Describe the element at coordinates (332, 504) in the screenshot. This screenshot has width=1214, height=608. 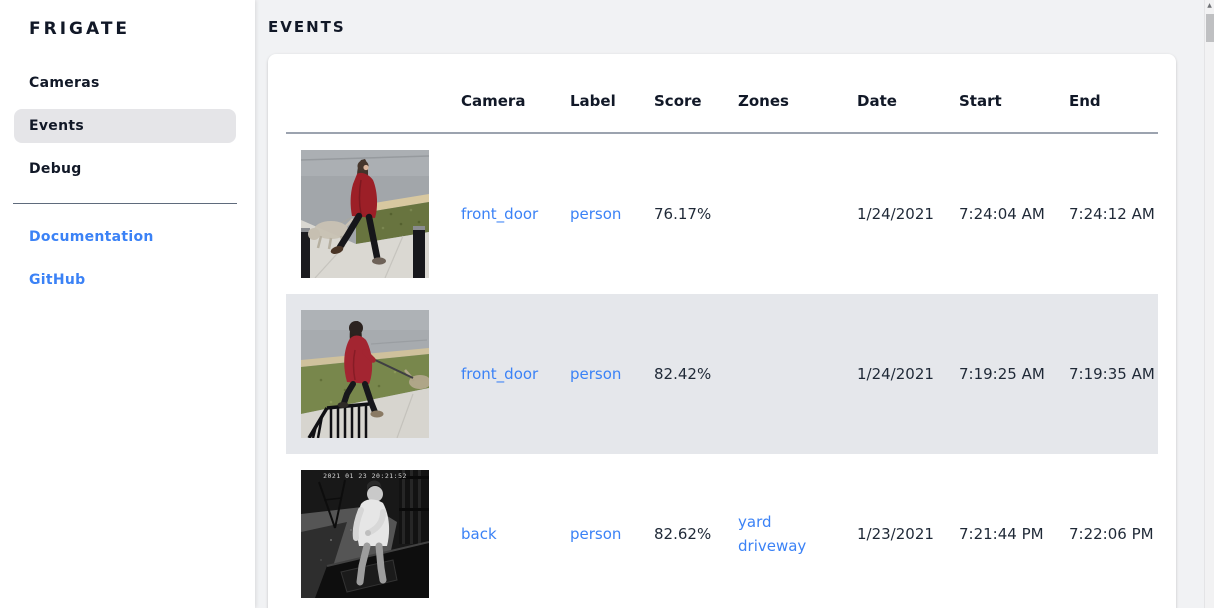
I see `ladder-frame` at that location.